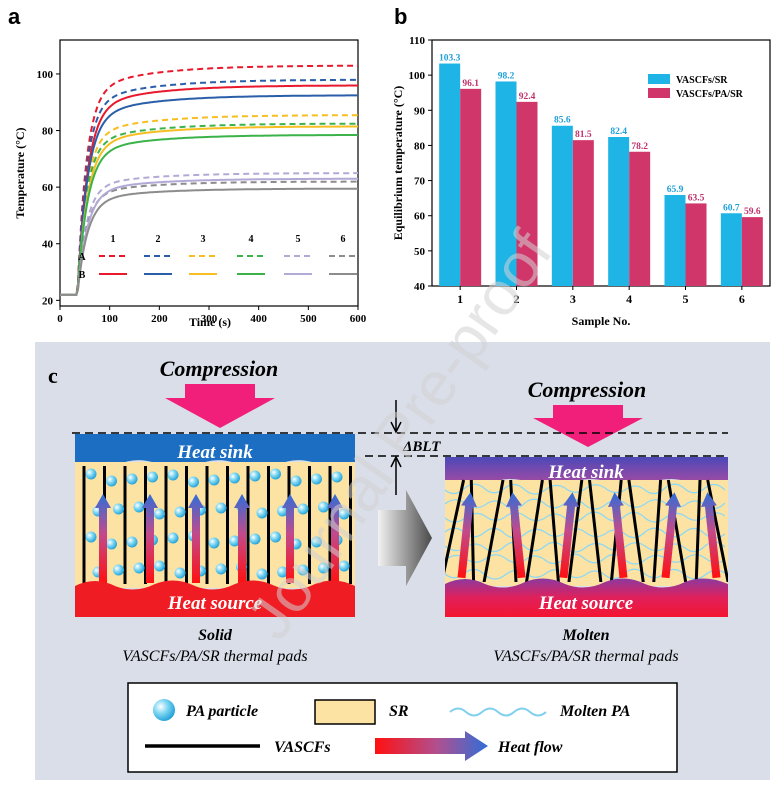  I want to click on legend-col-label: 2, so click(158, 239).